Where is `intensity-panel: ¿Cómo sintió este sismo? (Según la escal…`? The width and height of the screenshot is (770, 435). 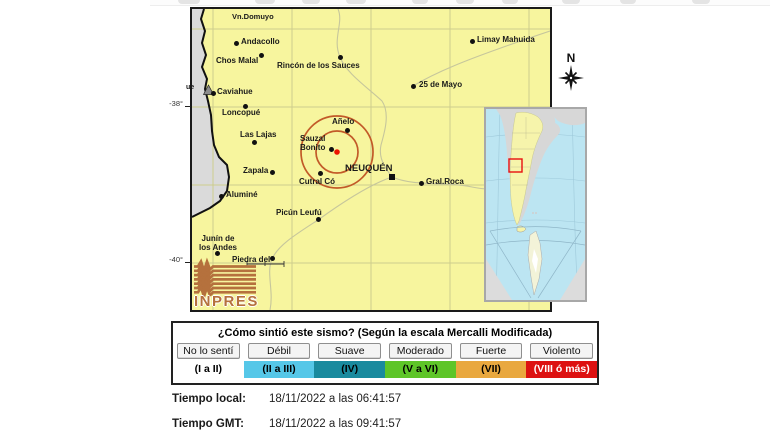
intensity-panel: ¿Cómo sintió este sismo? (Según la escal… is located at coordinates (385, 353).